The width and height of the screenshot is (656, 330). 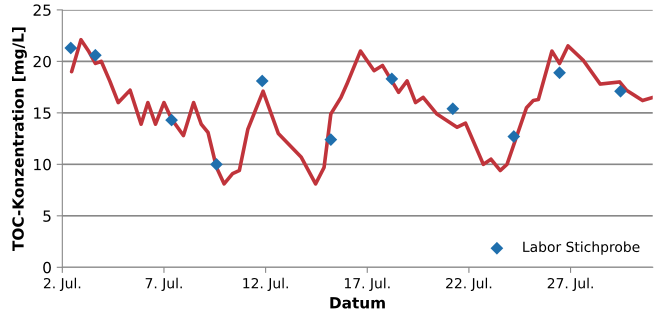 I want to click on x-axis-title: Datum, so click(x=357, y=303).